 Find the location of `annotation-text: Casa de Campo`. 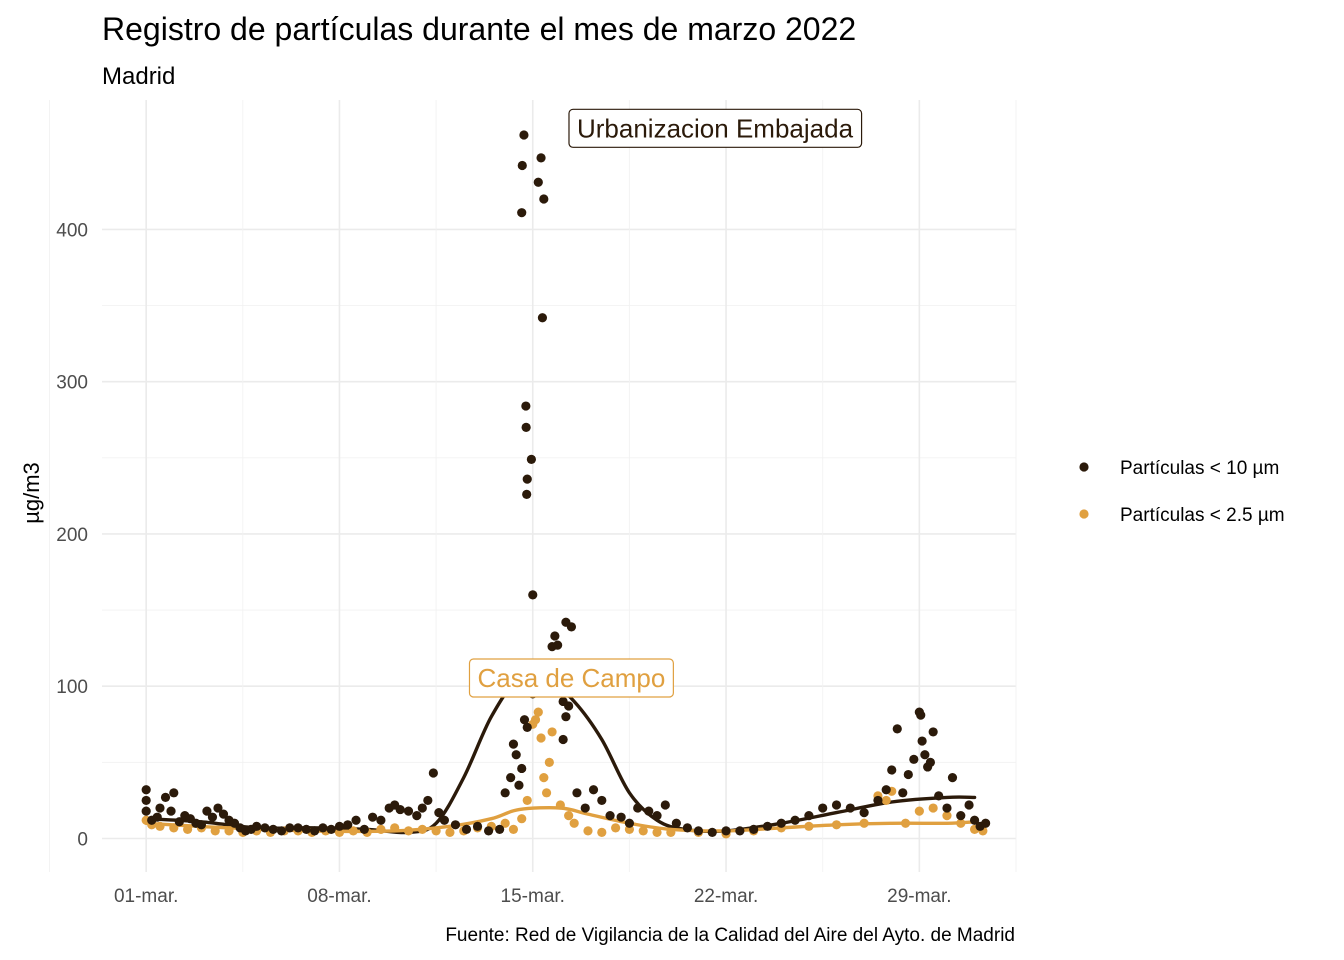

annotation-text: Casa de Campo is located at coordinates (571, 678).